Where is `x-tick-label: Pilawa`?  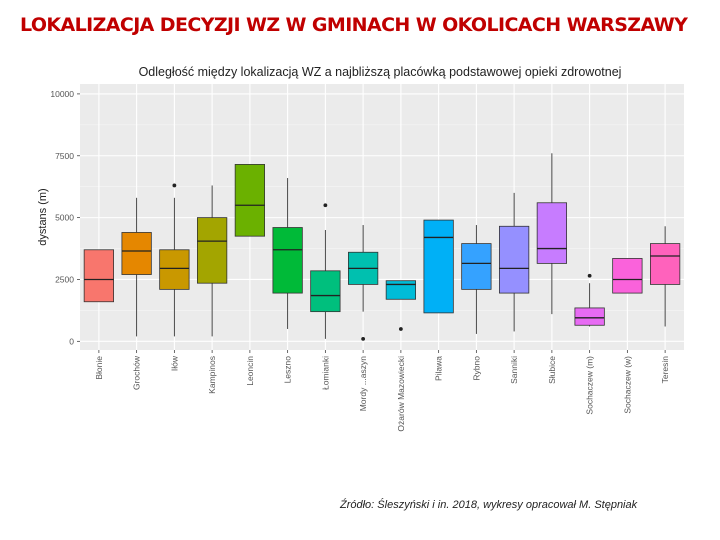 x-tick-label: Pilawa is located at coordinates (439, 368).